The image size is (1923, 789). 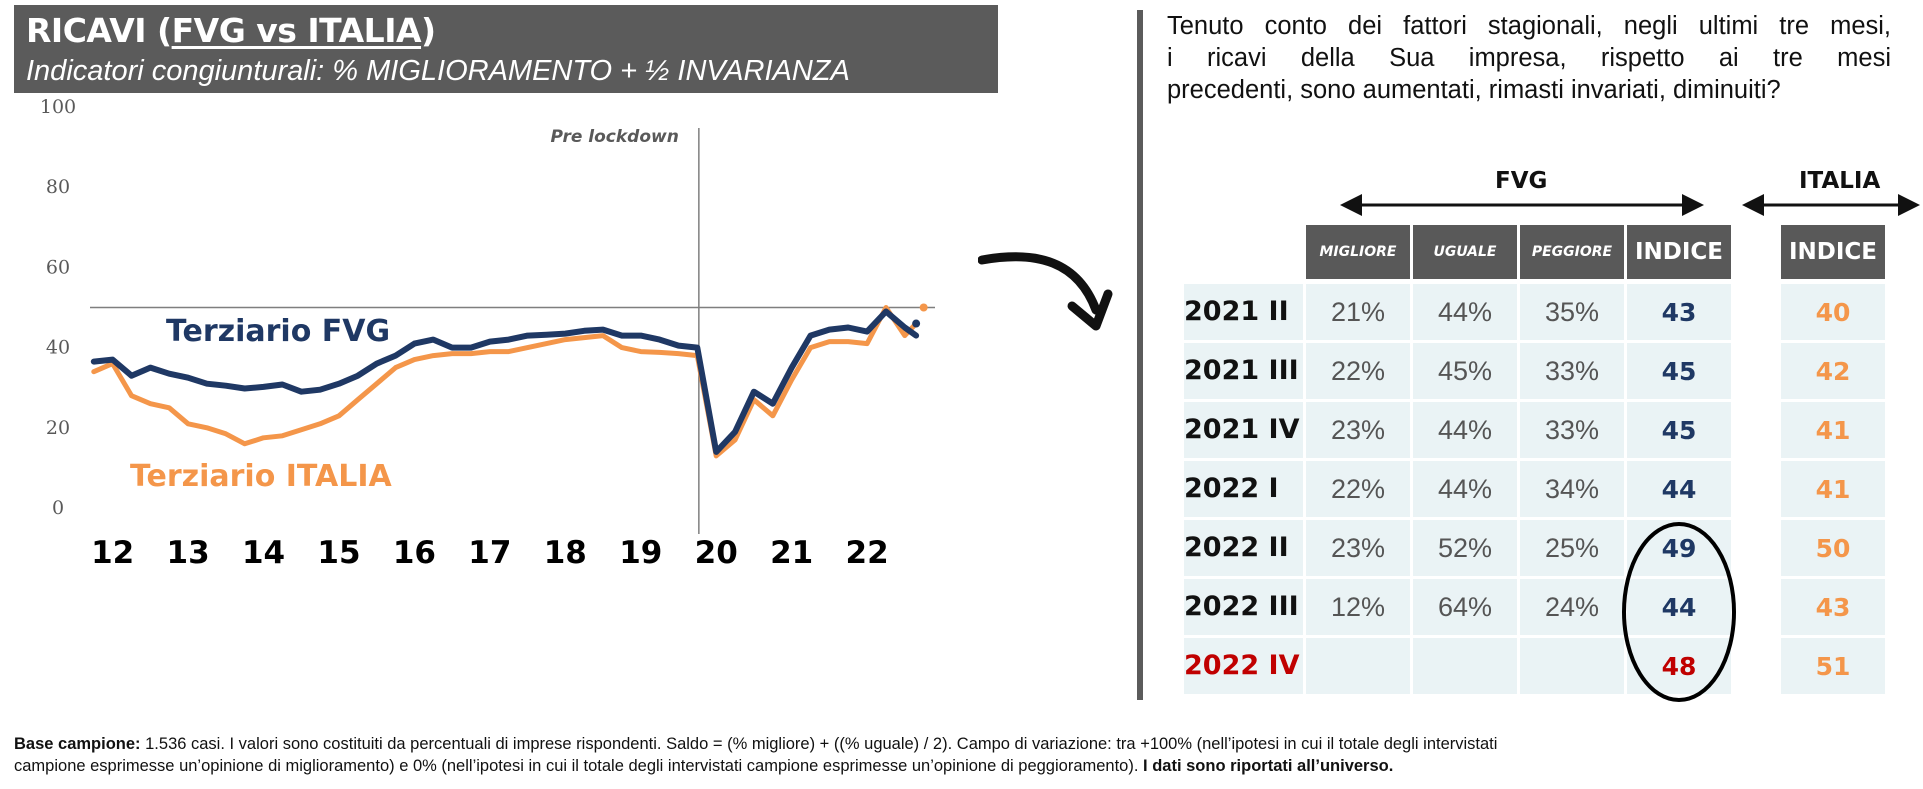 I want to click on fvg-double-arrow-icon, so click(x=1522, y=205).